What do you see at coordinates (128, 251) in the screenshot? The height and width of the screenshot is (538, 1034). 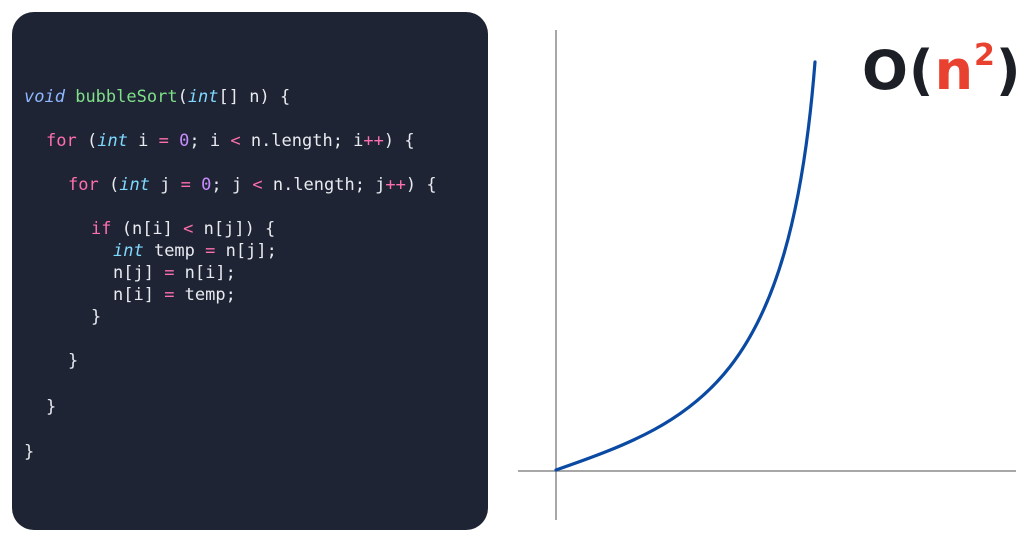 I see `keyword-int-temp: int` at bounding box center [128, 251].